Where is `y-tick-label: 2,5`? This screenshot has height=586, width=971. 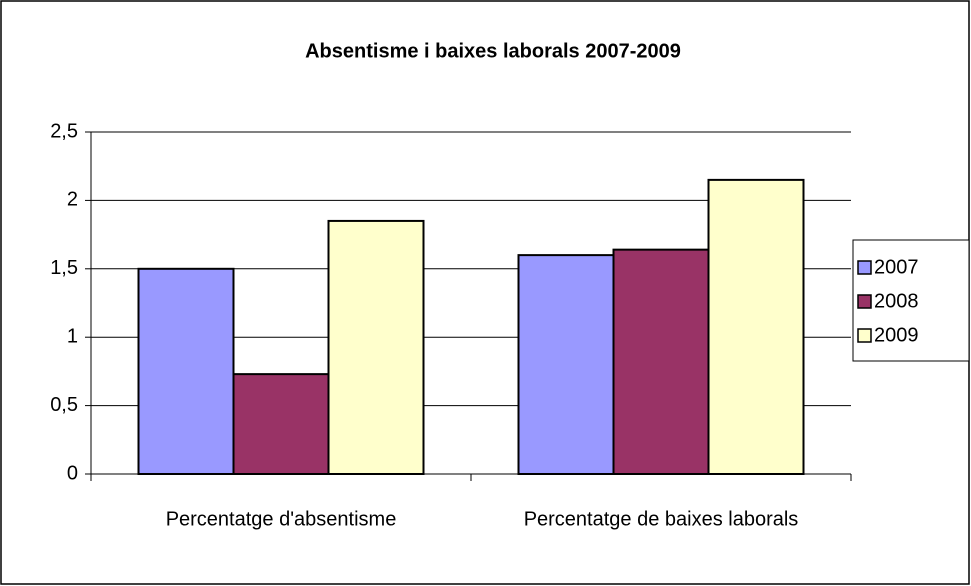
y-tick-label: 2,5 is located at coordinates (64, 131).